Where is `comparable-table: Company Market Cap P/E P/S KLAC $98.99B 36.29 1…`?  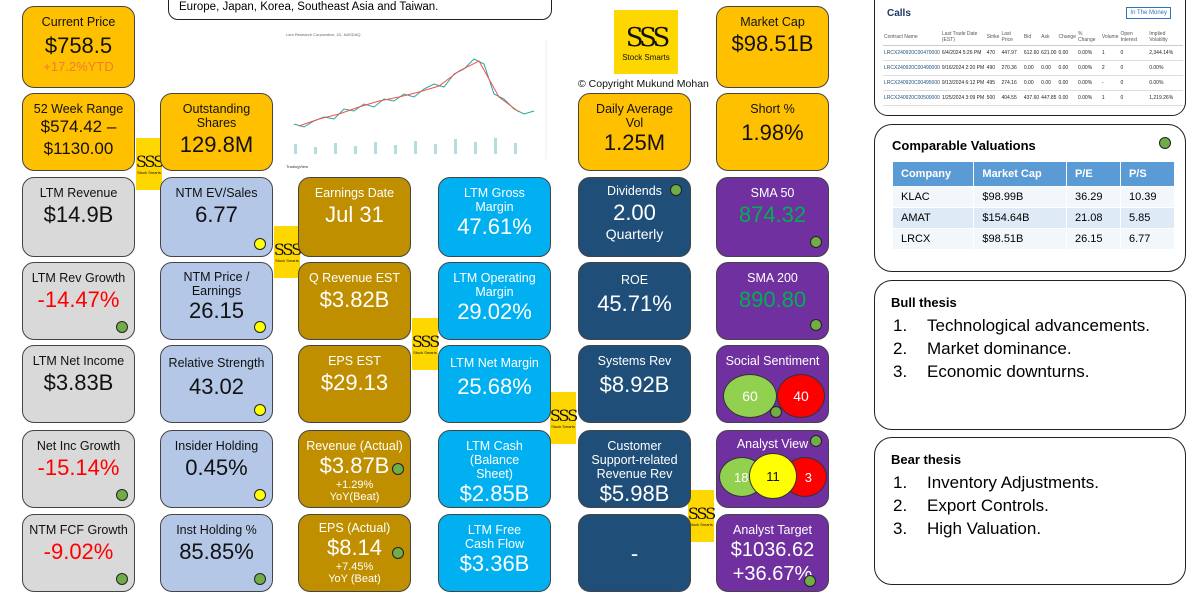
comparable-table: Company Market Cap P/E P/S KLAC $98.99B 36.29 1… is located at coordinates (1033, 205).